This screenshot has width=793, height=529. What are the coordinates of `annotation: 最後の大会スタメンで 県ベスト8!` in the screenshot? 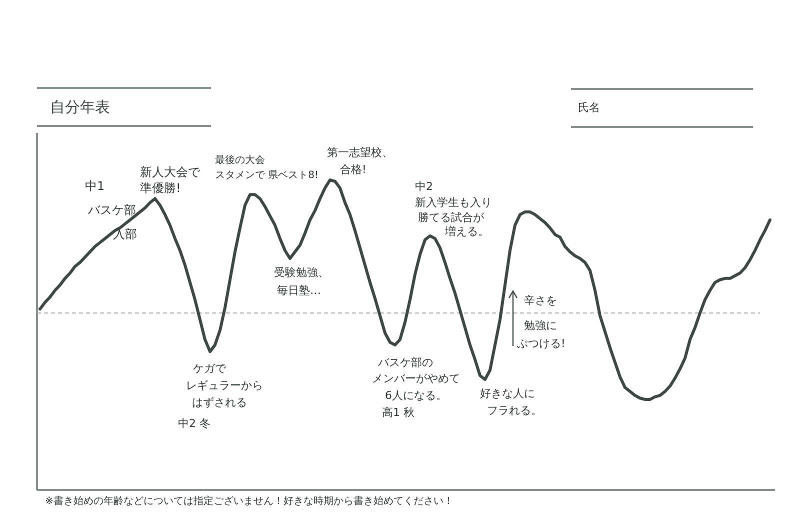 It's located at (267, 167).